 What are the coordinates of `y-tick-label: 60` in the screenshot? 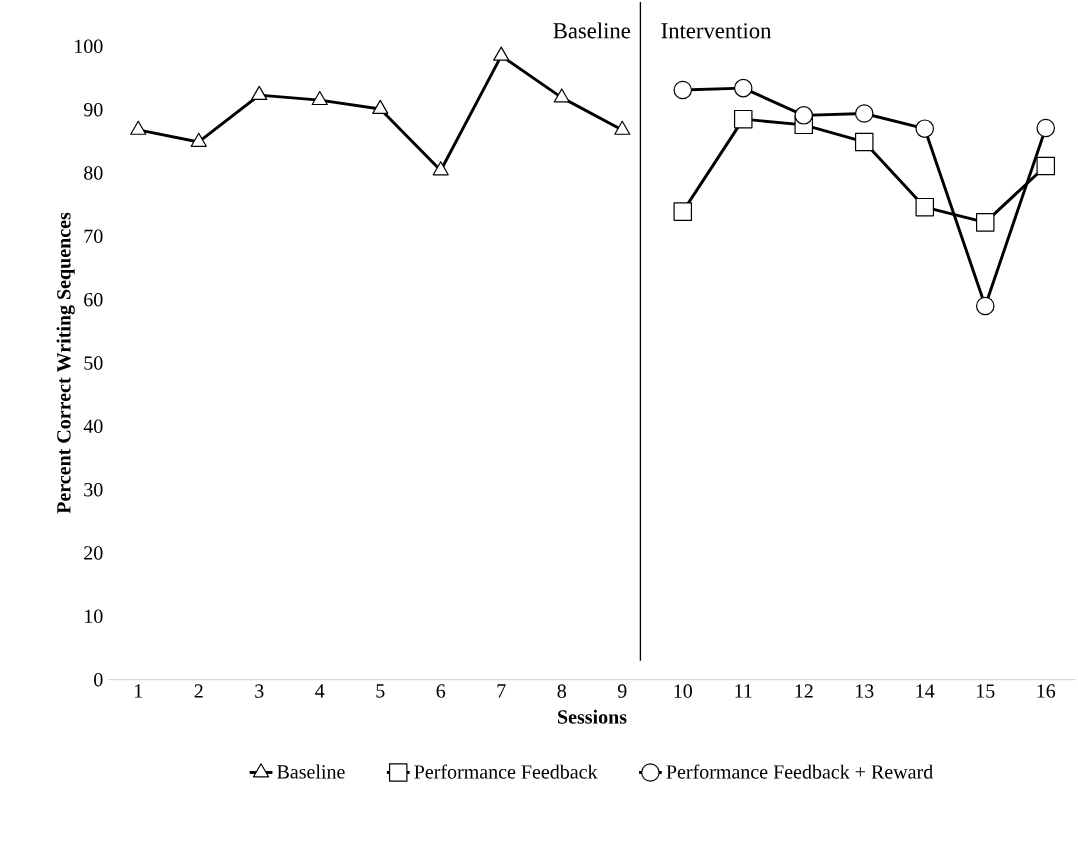 It's located at (93, 299).